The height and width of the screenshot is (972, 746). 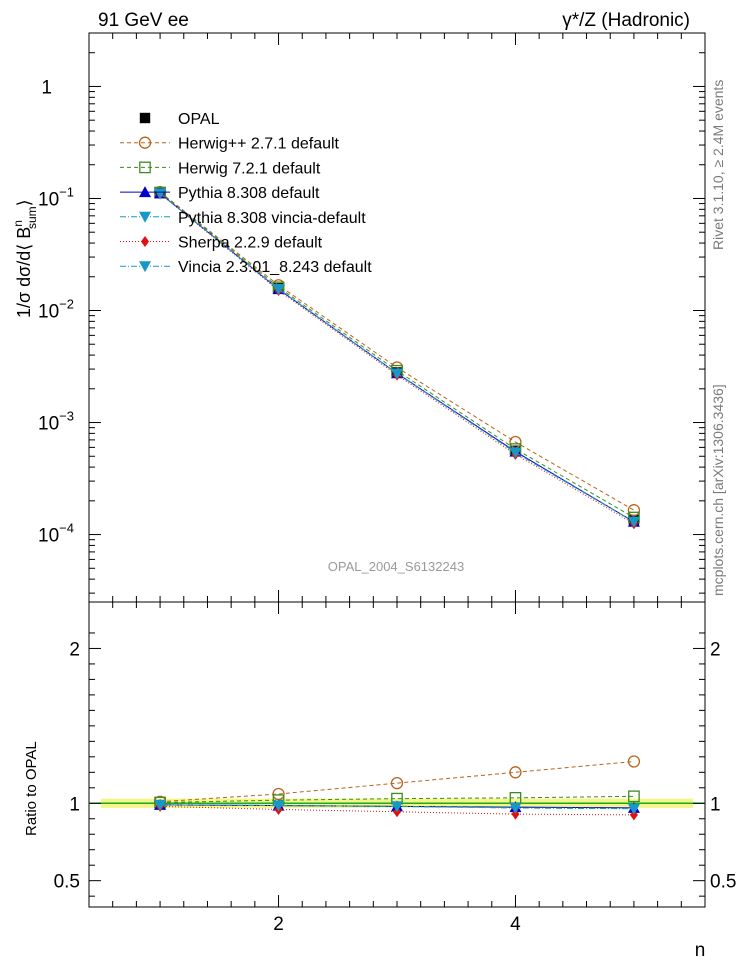 What do you see at coordinates (67, 882) in the screenshot?
I see `ratio-y-tick-label: 0.5` at bounding box center [67, 882].